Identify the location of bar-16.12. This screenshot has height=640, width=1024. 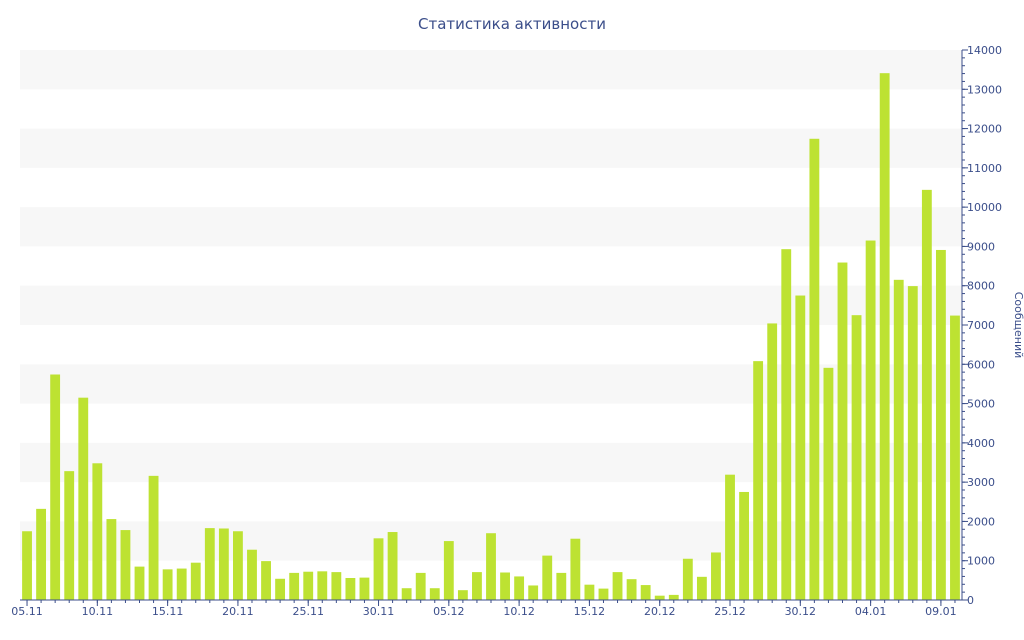
(603, 594).